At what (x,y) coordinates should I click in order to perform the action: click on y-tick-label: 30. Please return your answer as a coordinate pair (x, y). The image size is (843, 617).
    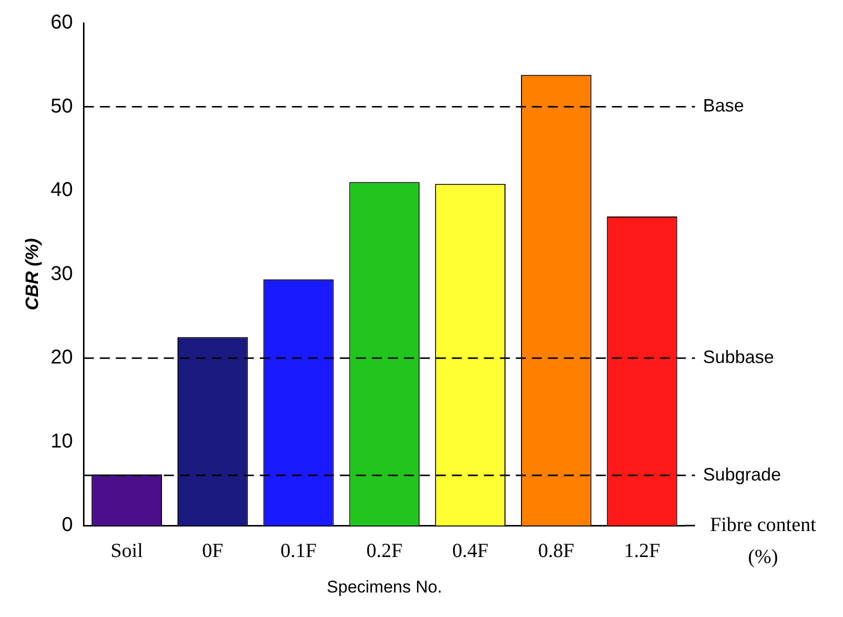
    Looking at the image, I should click on (61, 273).